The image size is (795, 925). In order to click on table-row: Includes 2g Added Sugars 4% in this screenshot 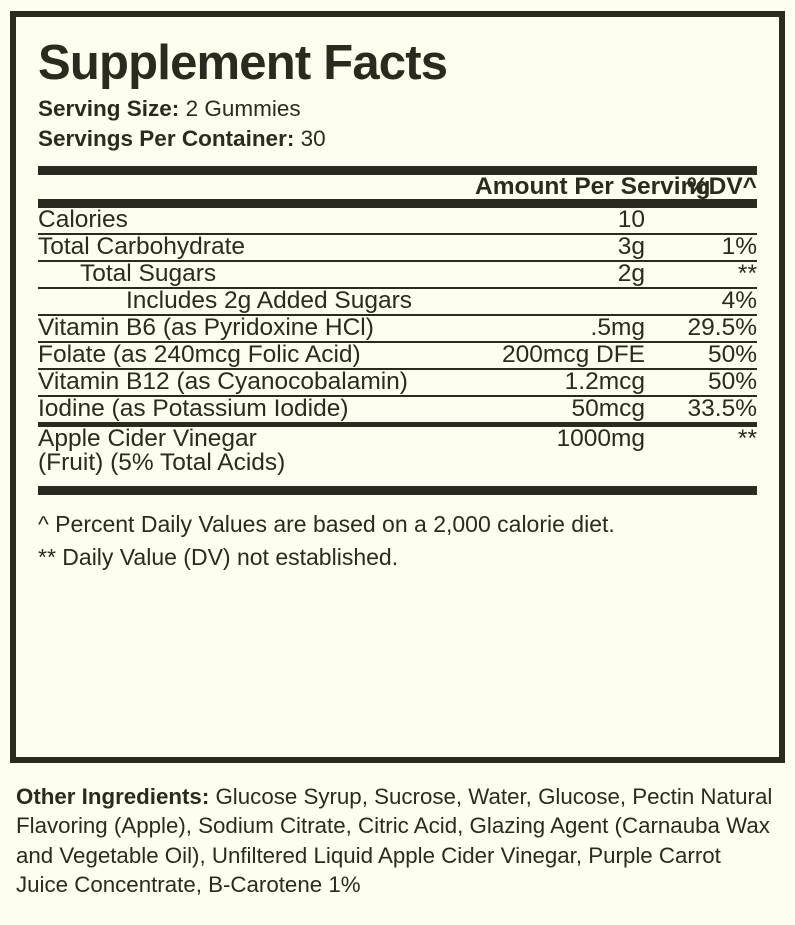, I will do `click(397, 301)`.